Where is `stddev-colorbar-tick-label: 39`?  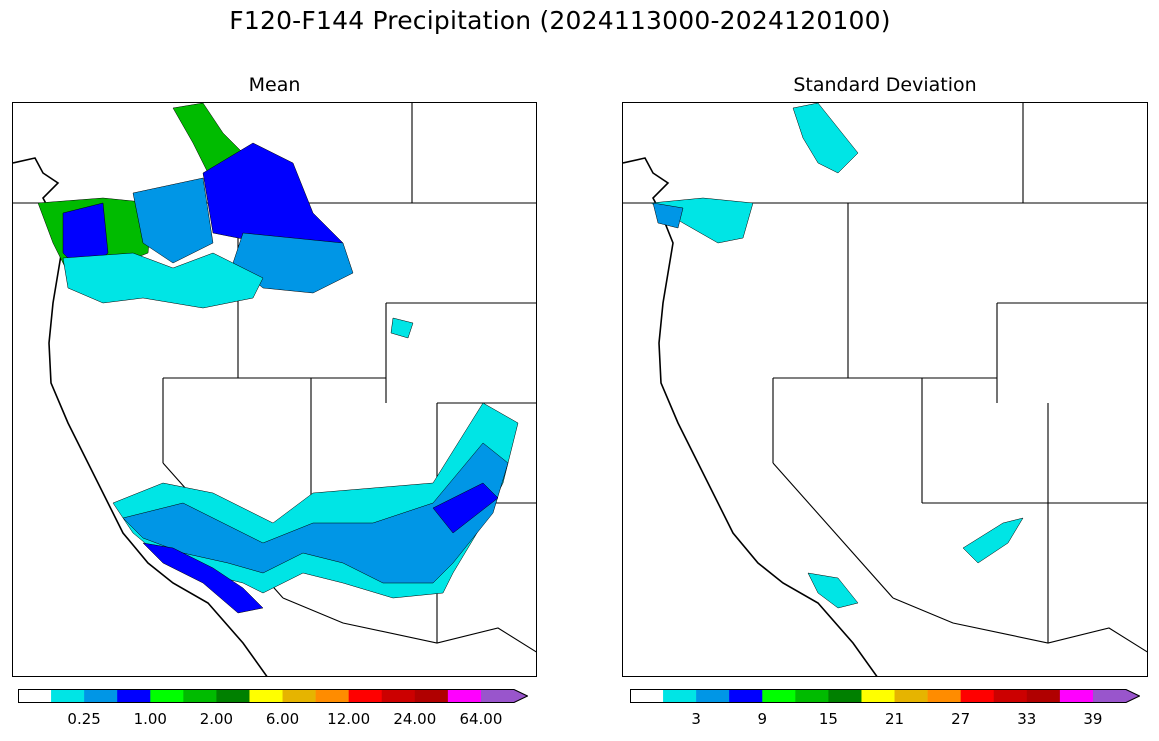
stddev-colorbar-tick-label: 39 is located at coordinates (1093, 719).